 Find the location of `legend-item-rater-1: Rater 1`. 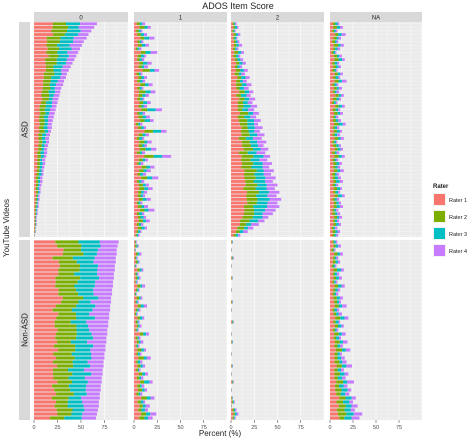

legend-item-rater-1: Rater 1 is located at coordinates (450, 199).